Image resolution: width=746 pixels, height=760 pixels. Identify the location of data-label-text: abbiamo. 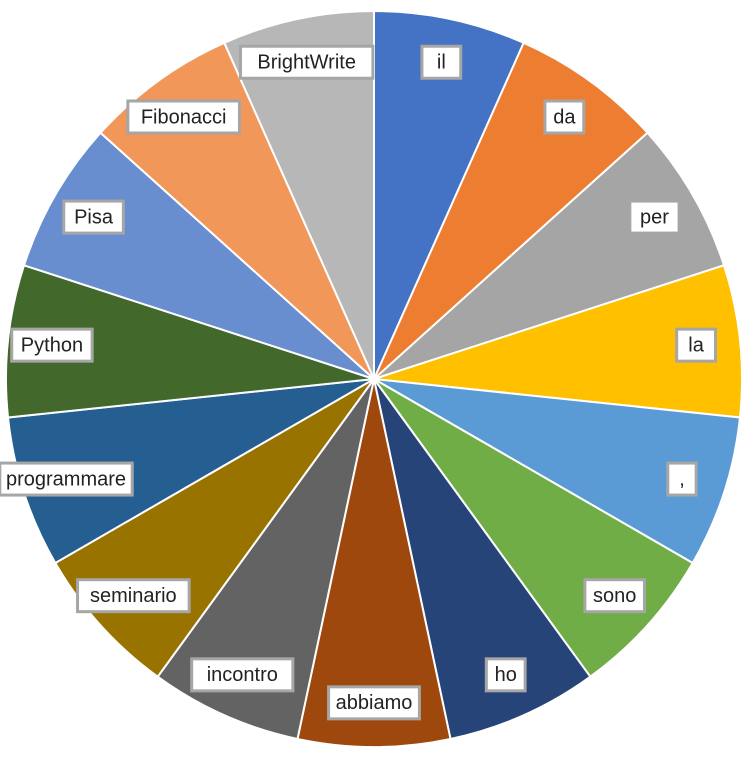
(374, 703).